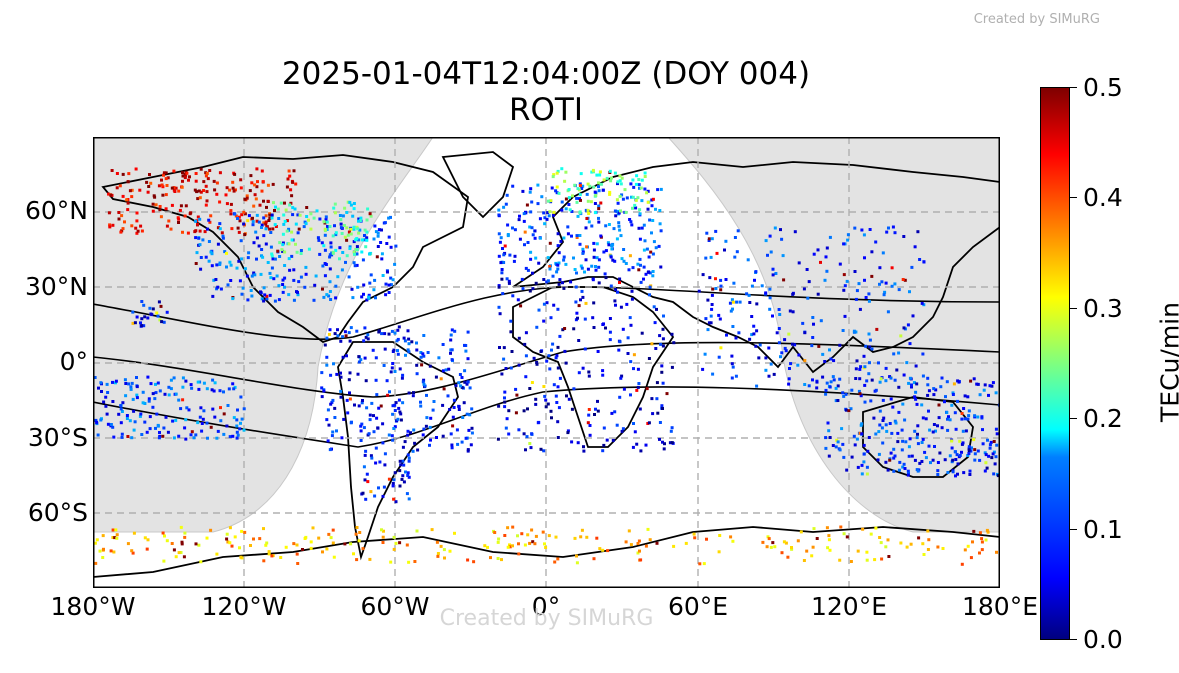 This screenshot has height=673, width=1179. What do you see at coordinates (698, 606) in the screenshot?
I see `lon-label-60e: 60°E` at bounding box center [698, 606].